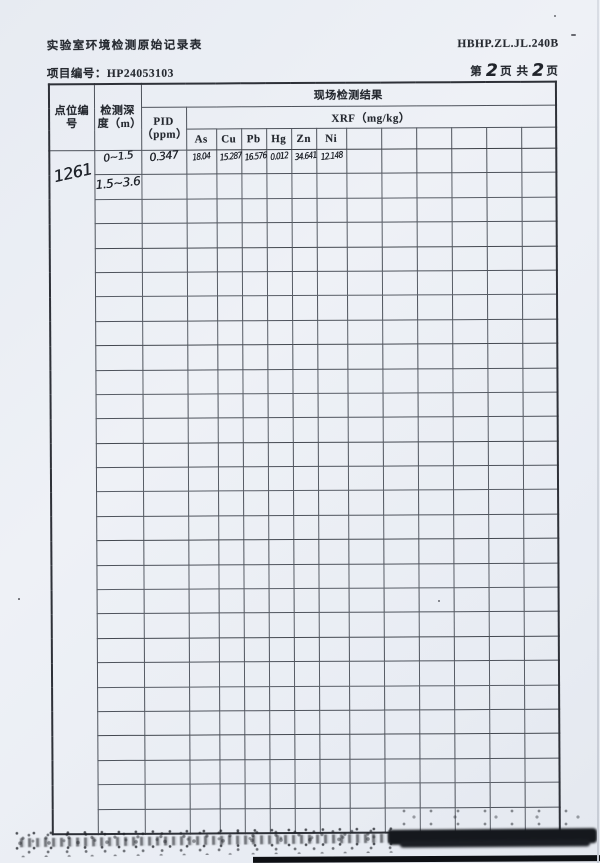  Describe the element at coordinates (254, 139) in the screenshot. I see `col-header-pb: Pb` at that location.